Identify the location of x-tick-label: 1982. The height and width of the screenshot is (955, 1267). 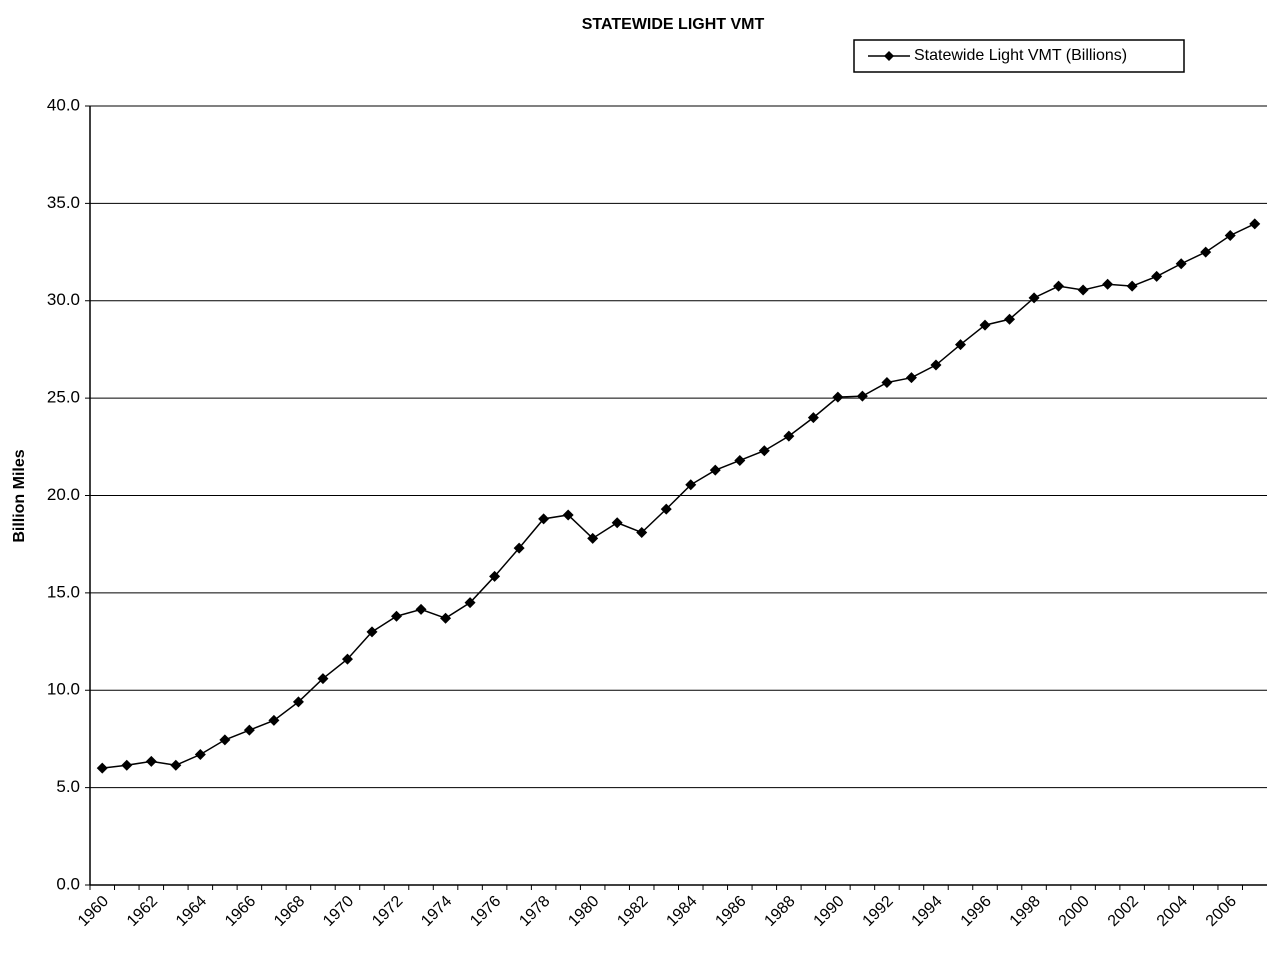
(632, 911).